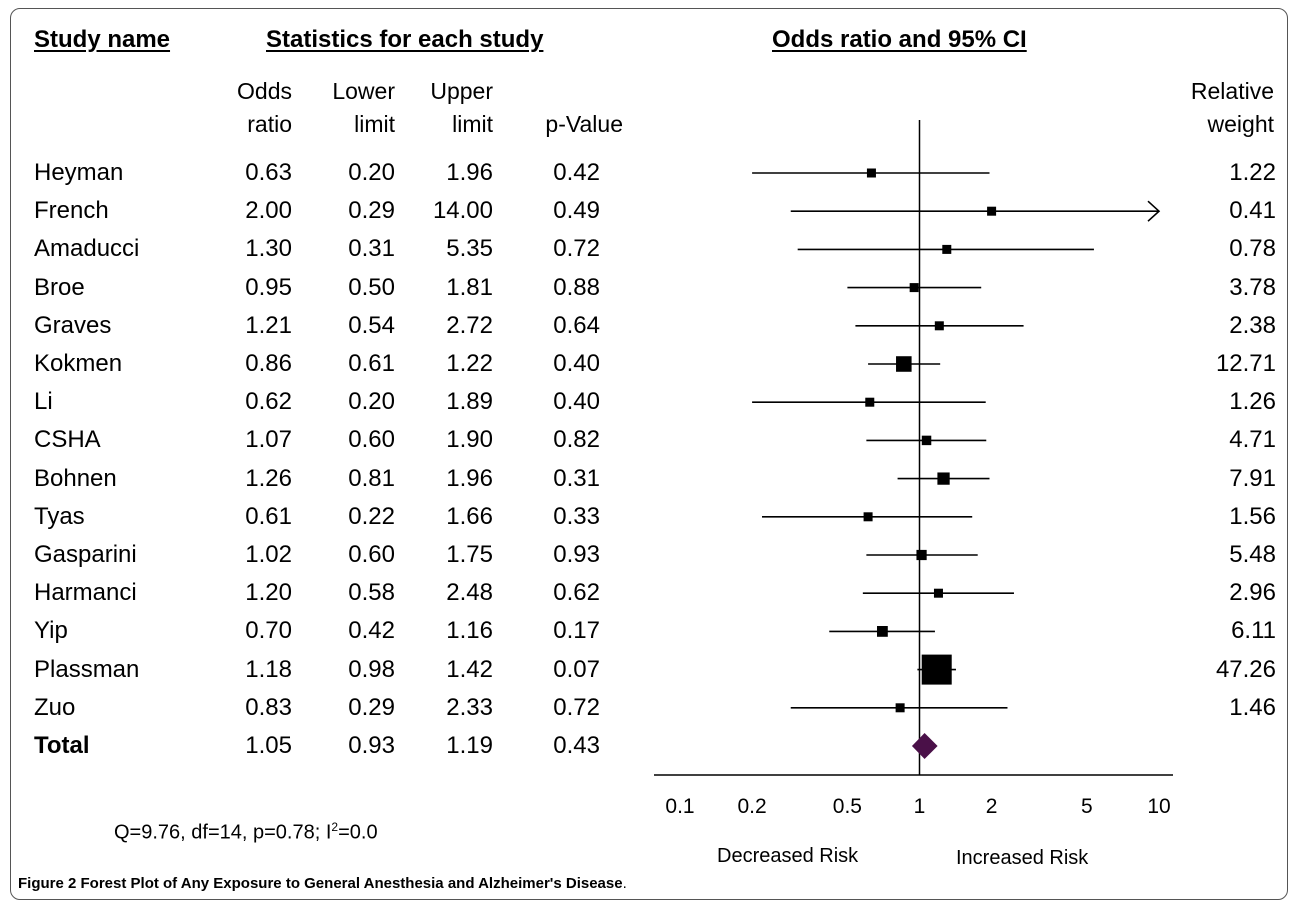  I want to click on ci-arrow, so click(1154, 211).